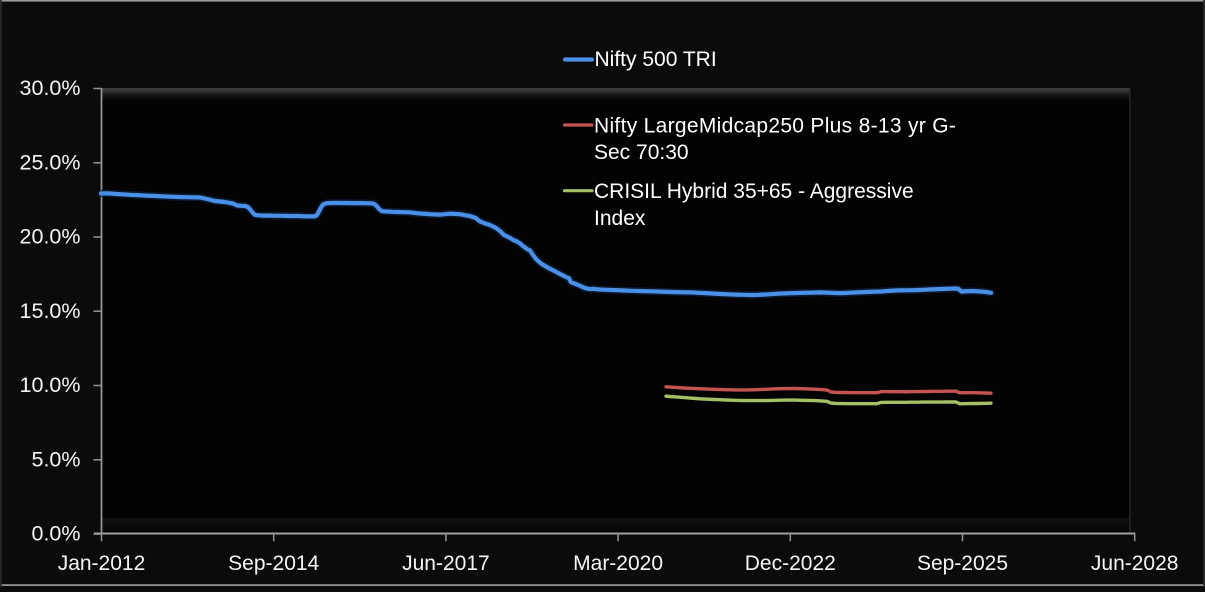 The height and width of the screenshot is (592, 1205). What do you see at coordinates (50, 162) in the screenshot?
I see `svg-text: 25.0%` at bounding box center [50, 162].